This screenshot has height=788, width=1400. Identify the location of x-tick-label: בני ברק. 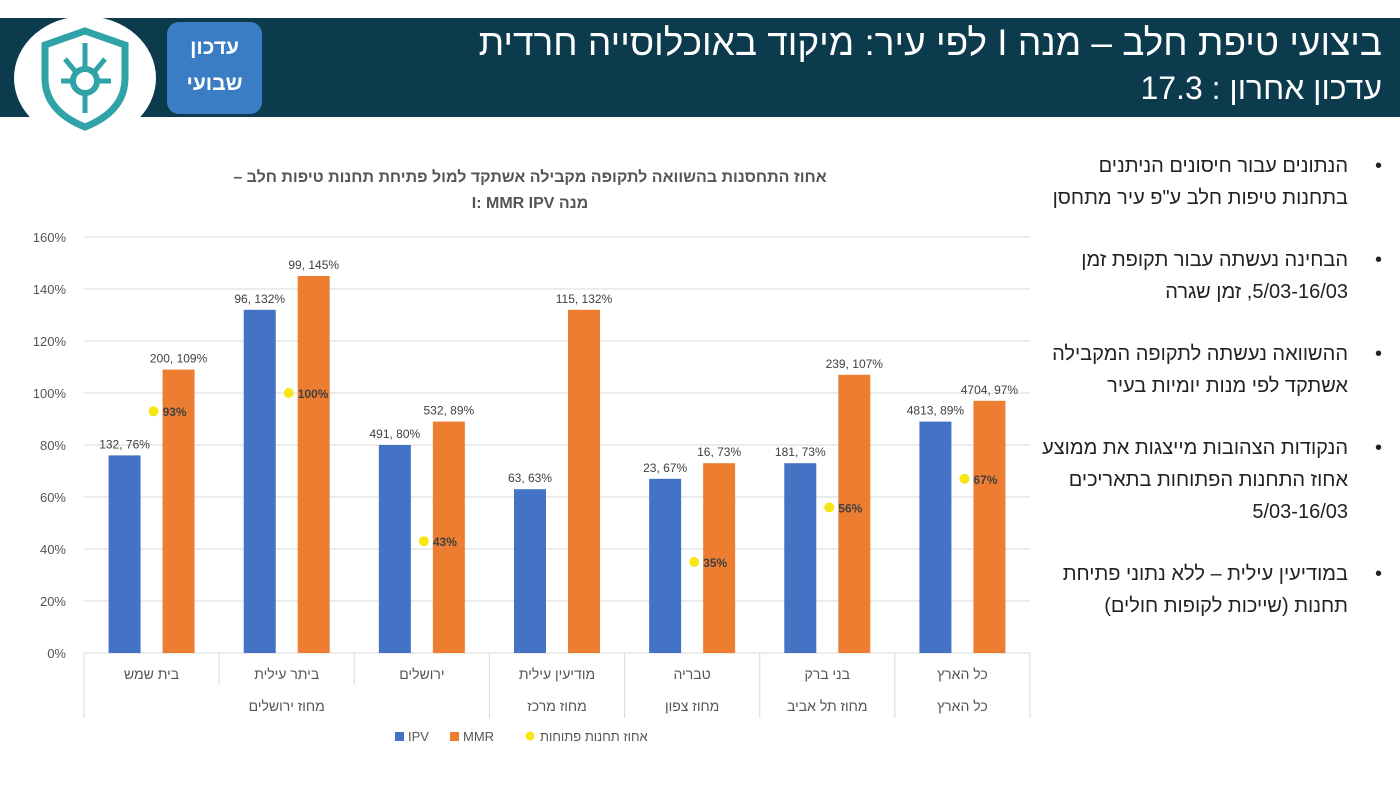
(827, 674).